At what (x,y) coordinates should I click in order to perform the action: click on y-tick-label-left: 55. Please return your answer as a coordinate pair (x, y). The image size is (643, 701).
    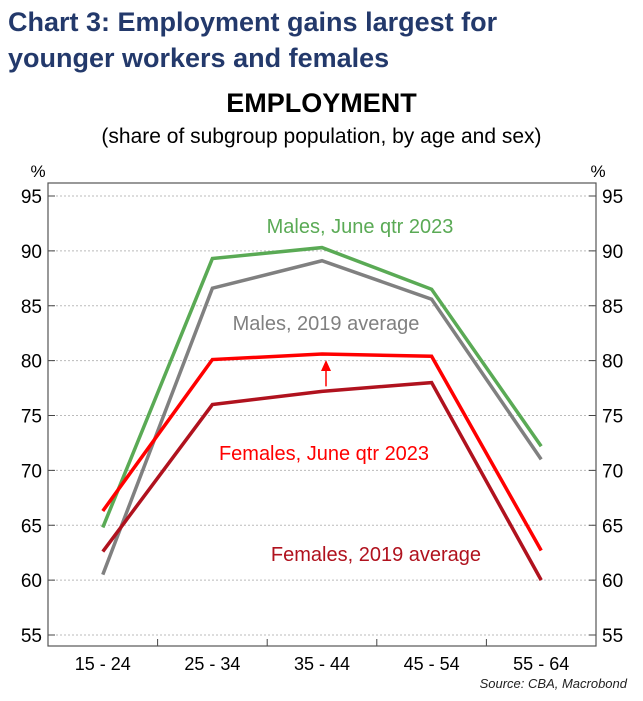
    Looking at the image, I should click on (31, 636).